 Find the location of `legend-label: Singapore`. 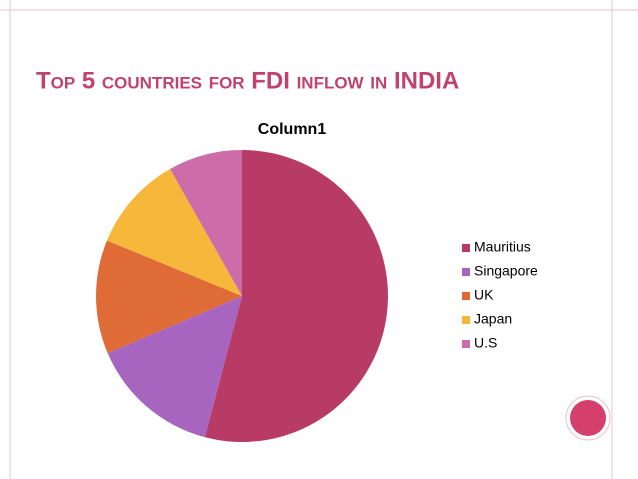

legend-label: Singapore is located at coordinates (506, 271).